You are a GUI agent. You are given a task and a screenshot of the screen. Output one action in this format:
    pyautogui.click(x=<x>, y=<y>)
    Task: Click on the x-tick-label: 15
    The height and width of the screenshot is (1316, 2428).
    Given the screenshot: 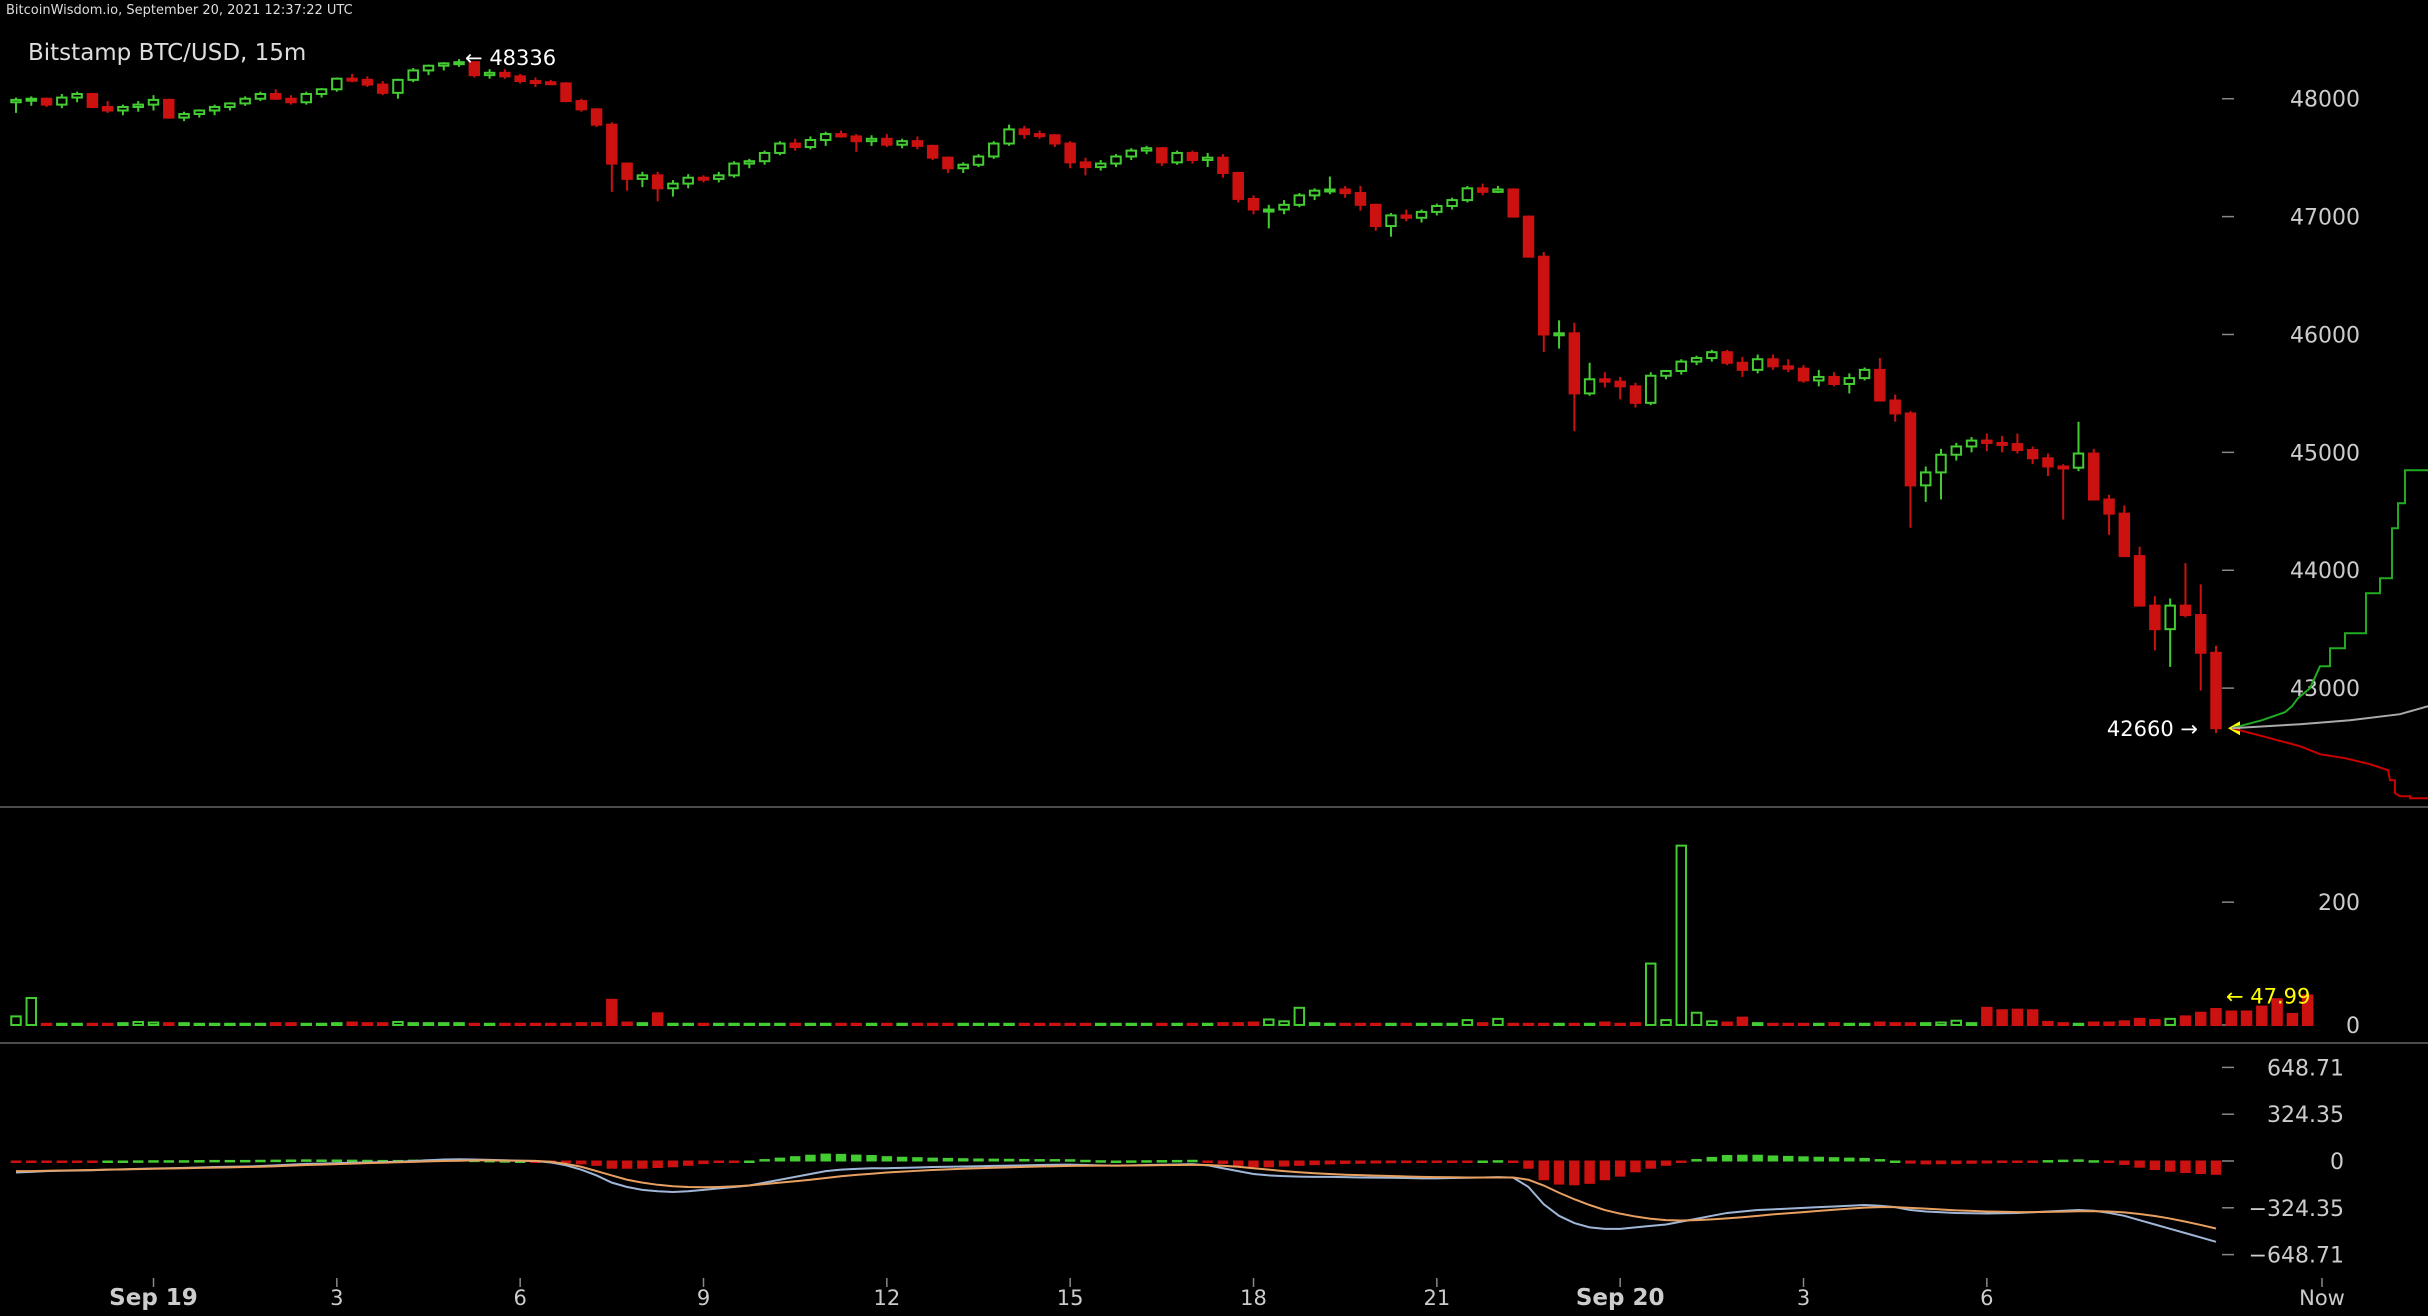 What is the action you would take?
    pyautogui.click(x=1070, y=1298)
    